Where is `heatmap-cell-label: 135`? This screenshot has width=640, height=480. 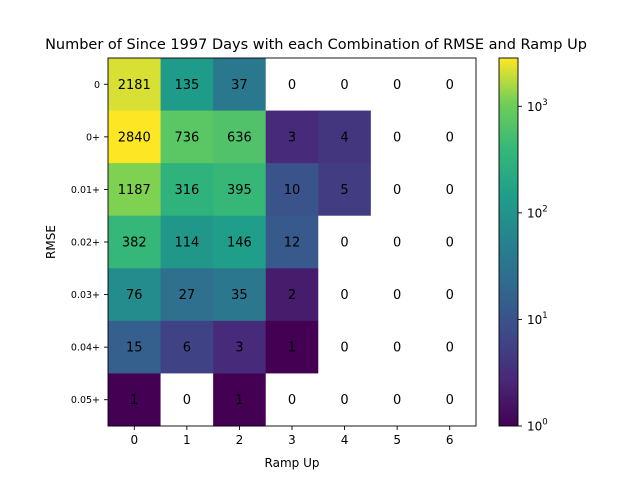 heatmap-cell-label: 135 is located at coordinates (186, 85).